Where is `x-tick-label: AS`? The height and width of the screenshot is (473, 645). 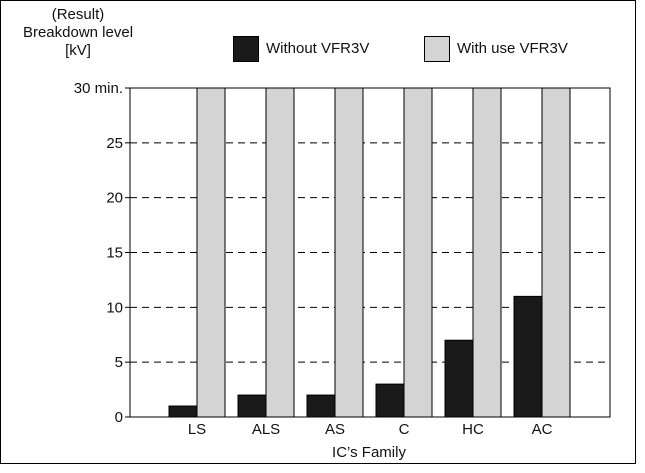 x-tick-label: AS is located at coordinates (335, 429).